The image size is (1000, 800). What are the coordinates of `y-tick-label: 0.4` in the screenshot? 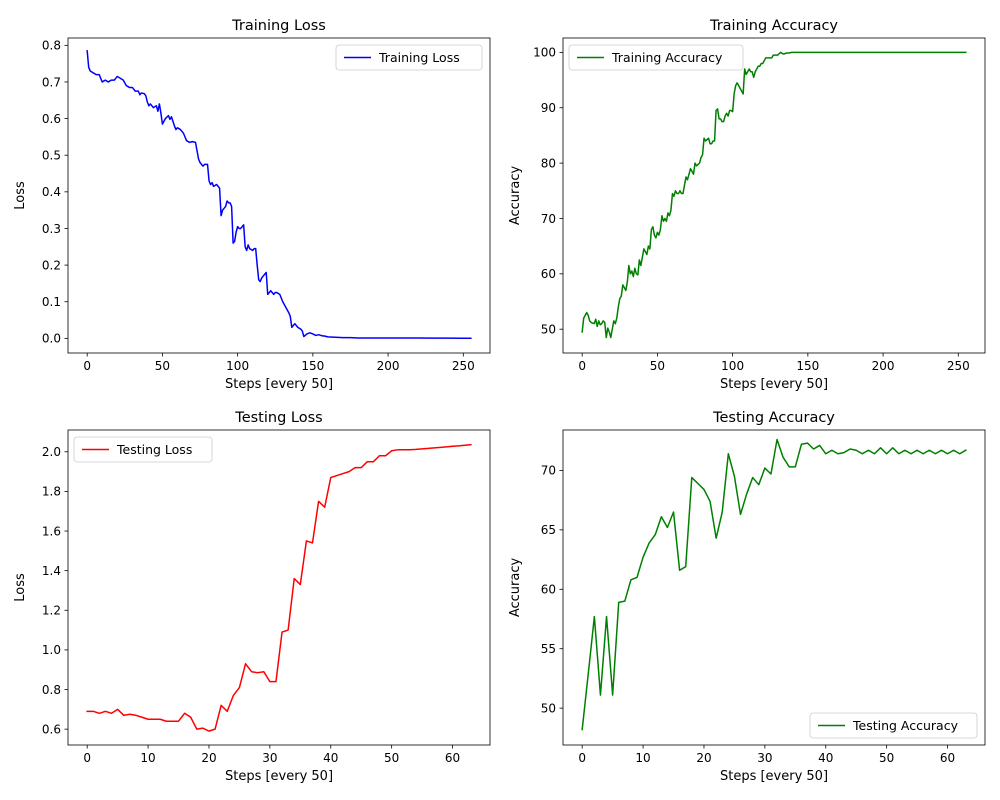 It's located at (51, 192).